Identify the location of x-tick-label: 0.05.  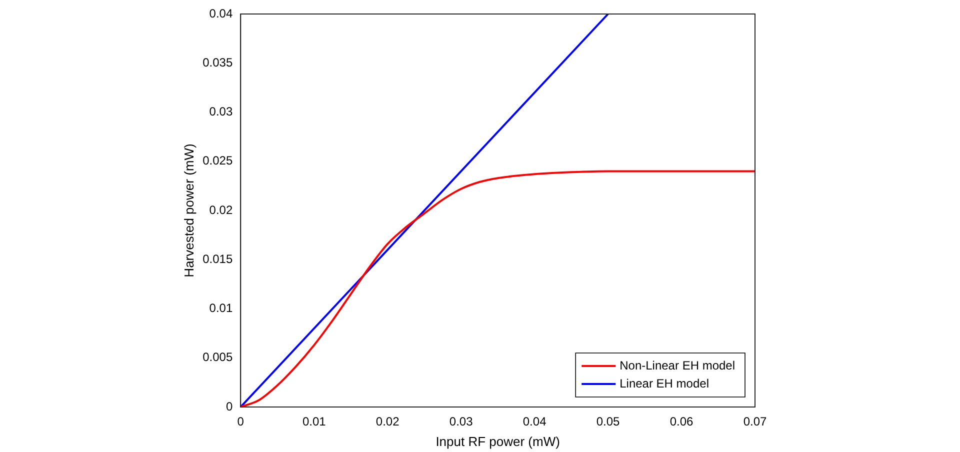
(608, 421).